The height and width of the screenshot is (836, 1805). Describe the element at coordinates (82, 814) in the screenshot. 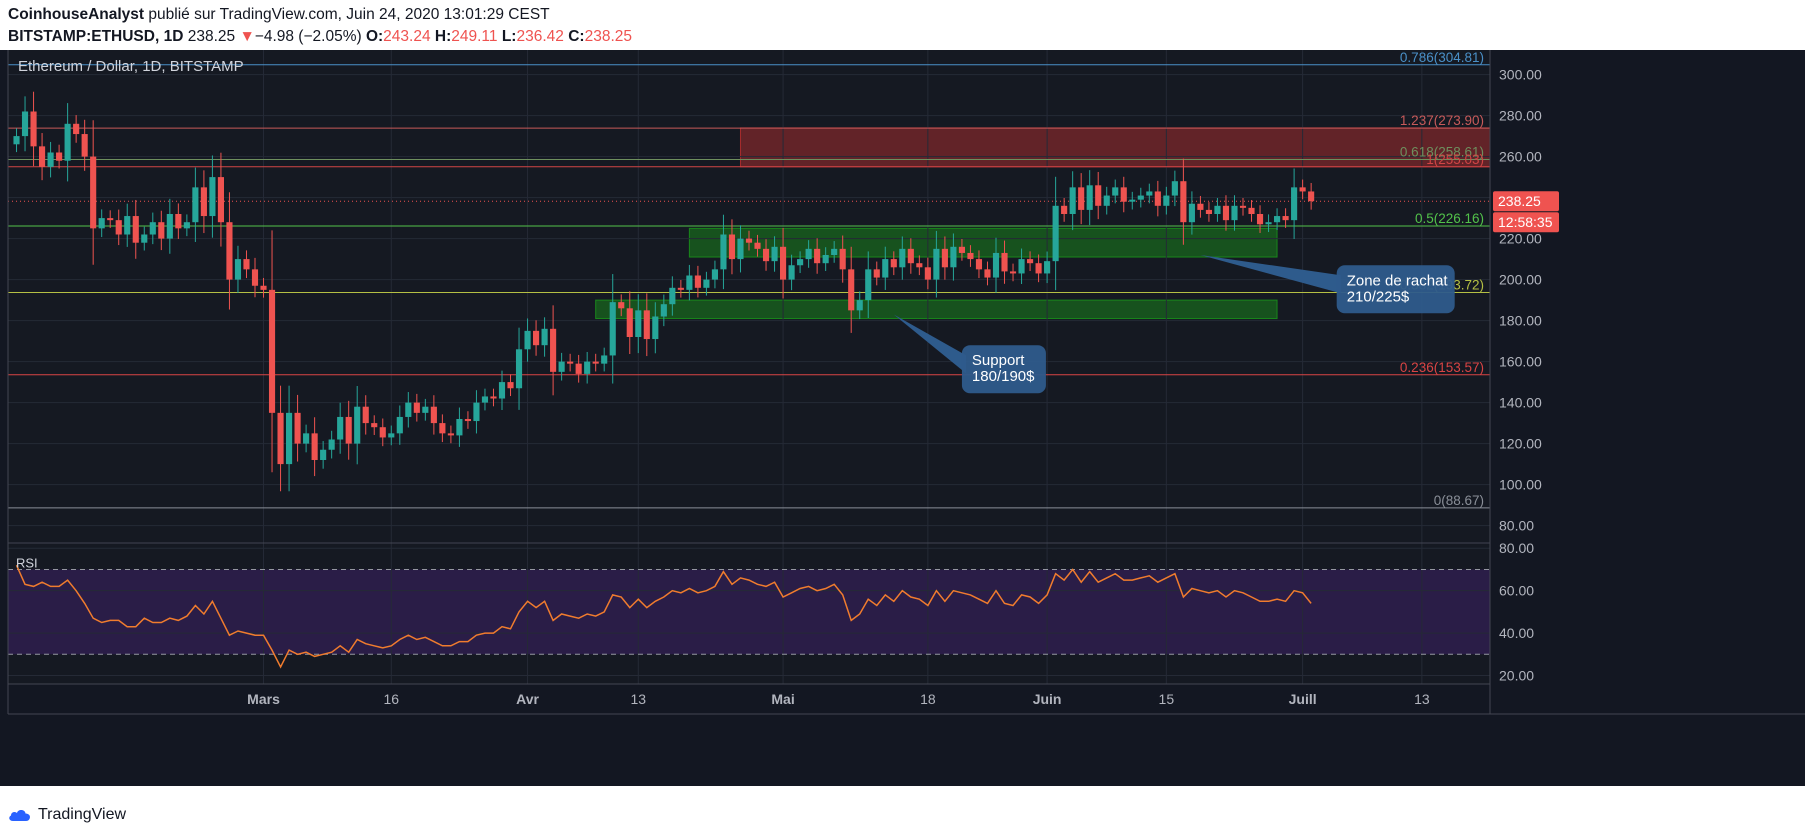

I see `tradingview-brand: TradingView` at that location.